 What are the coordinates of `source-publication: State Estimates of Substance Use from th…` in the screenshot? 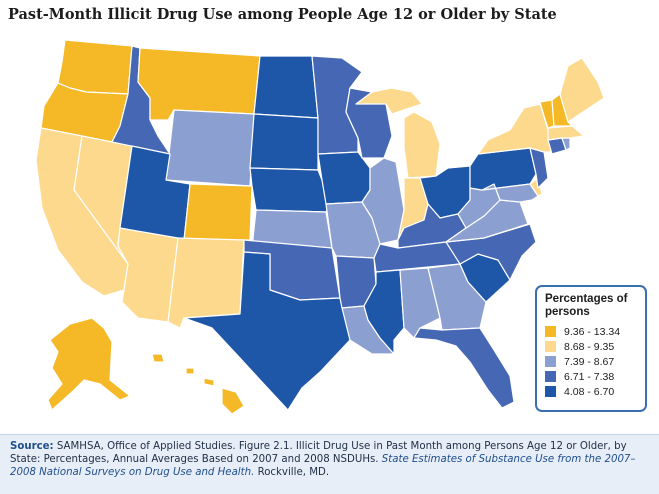 It's located at (323, 466).